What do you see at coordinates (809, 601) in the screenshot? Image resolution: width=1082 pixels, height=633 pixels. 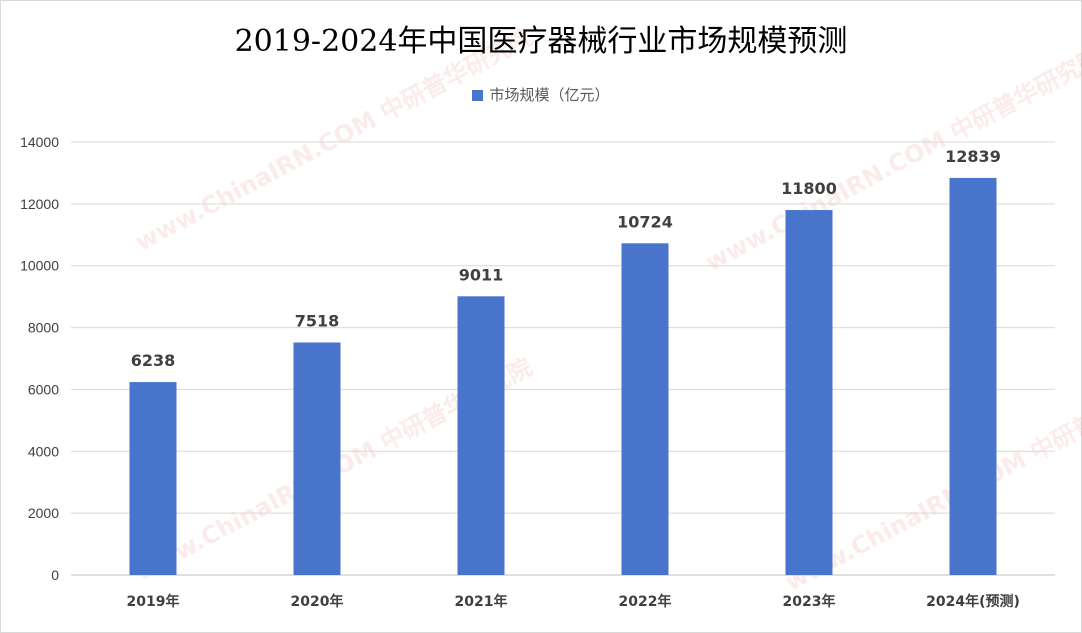 I see `x-tick-label: 2023年` at bounding box center [809, 601].